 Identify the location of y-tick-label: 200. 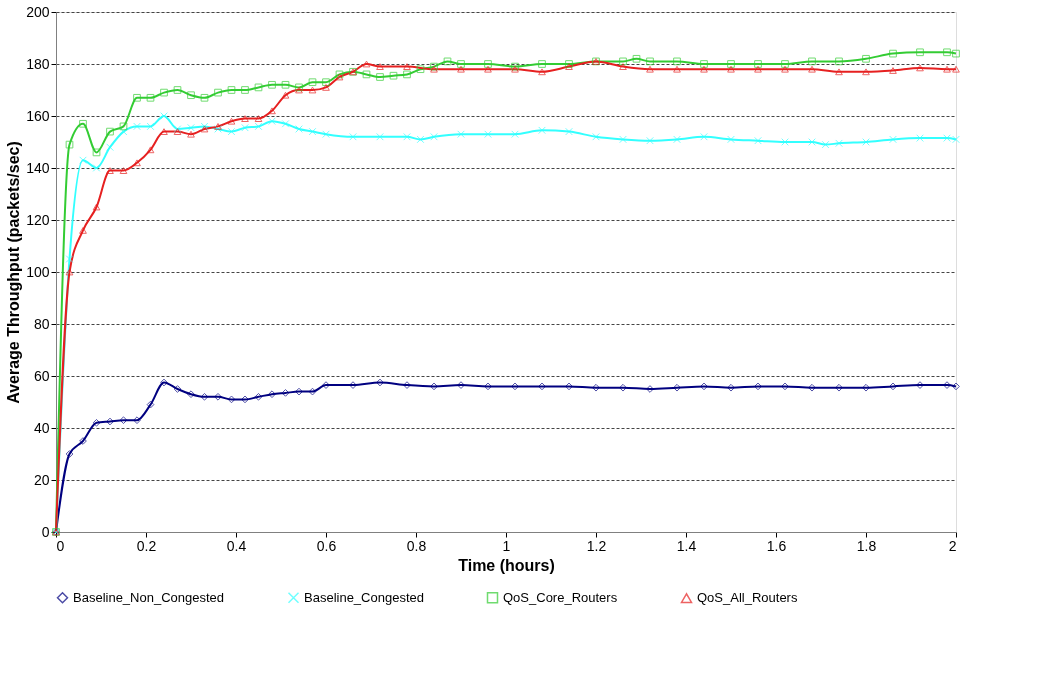
(38, 11).